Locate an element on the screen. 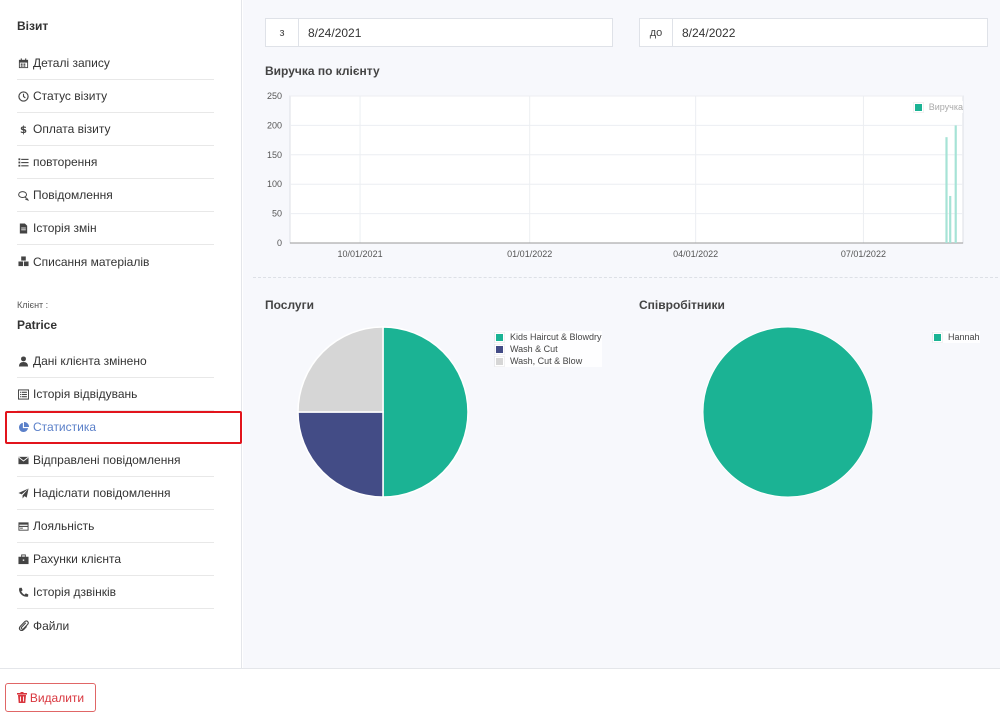 This screenshot has height=716, width=1000. sidebar-item-label: Статус візиту is located at coordinates (70, 96).